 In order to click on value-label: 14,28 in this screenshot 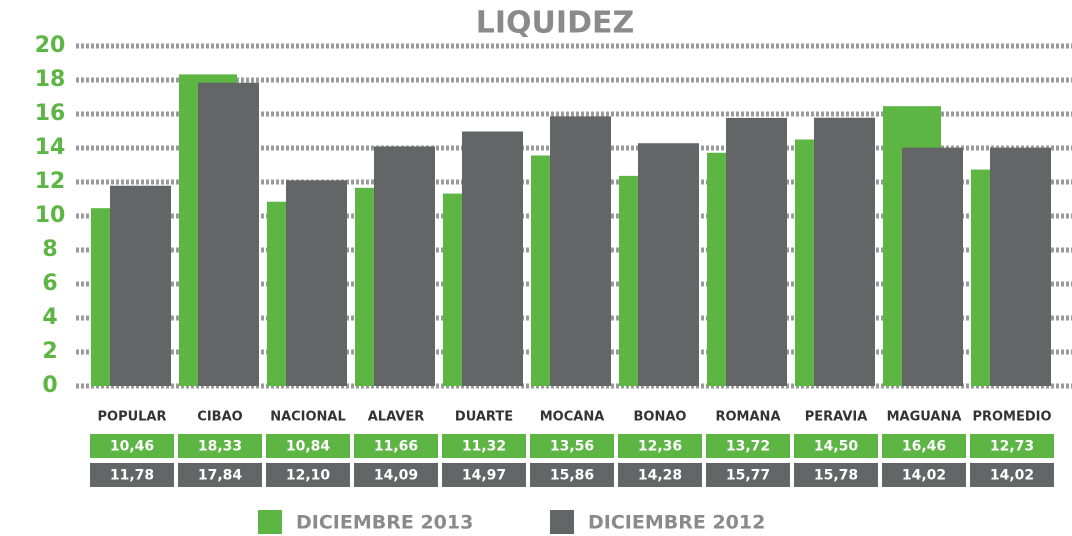, I will do `click(660, 476)`.